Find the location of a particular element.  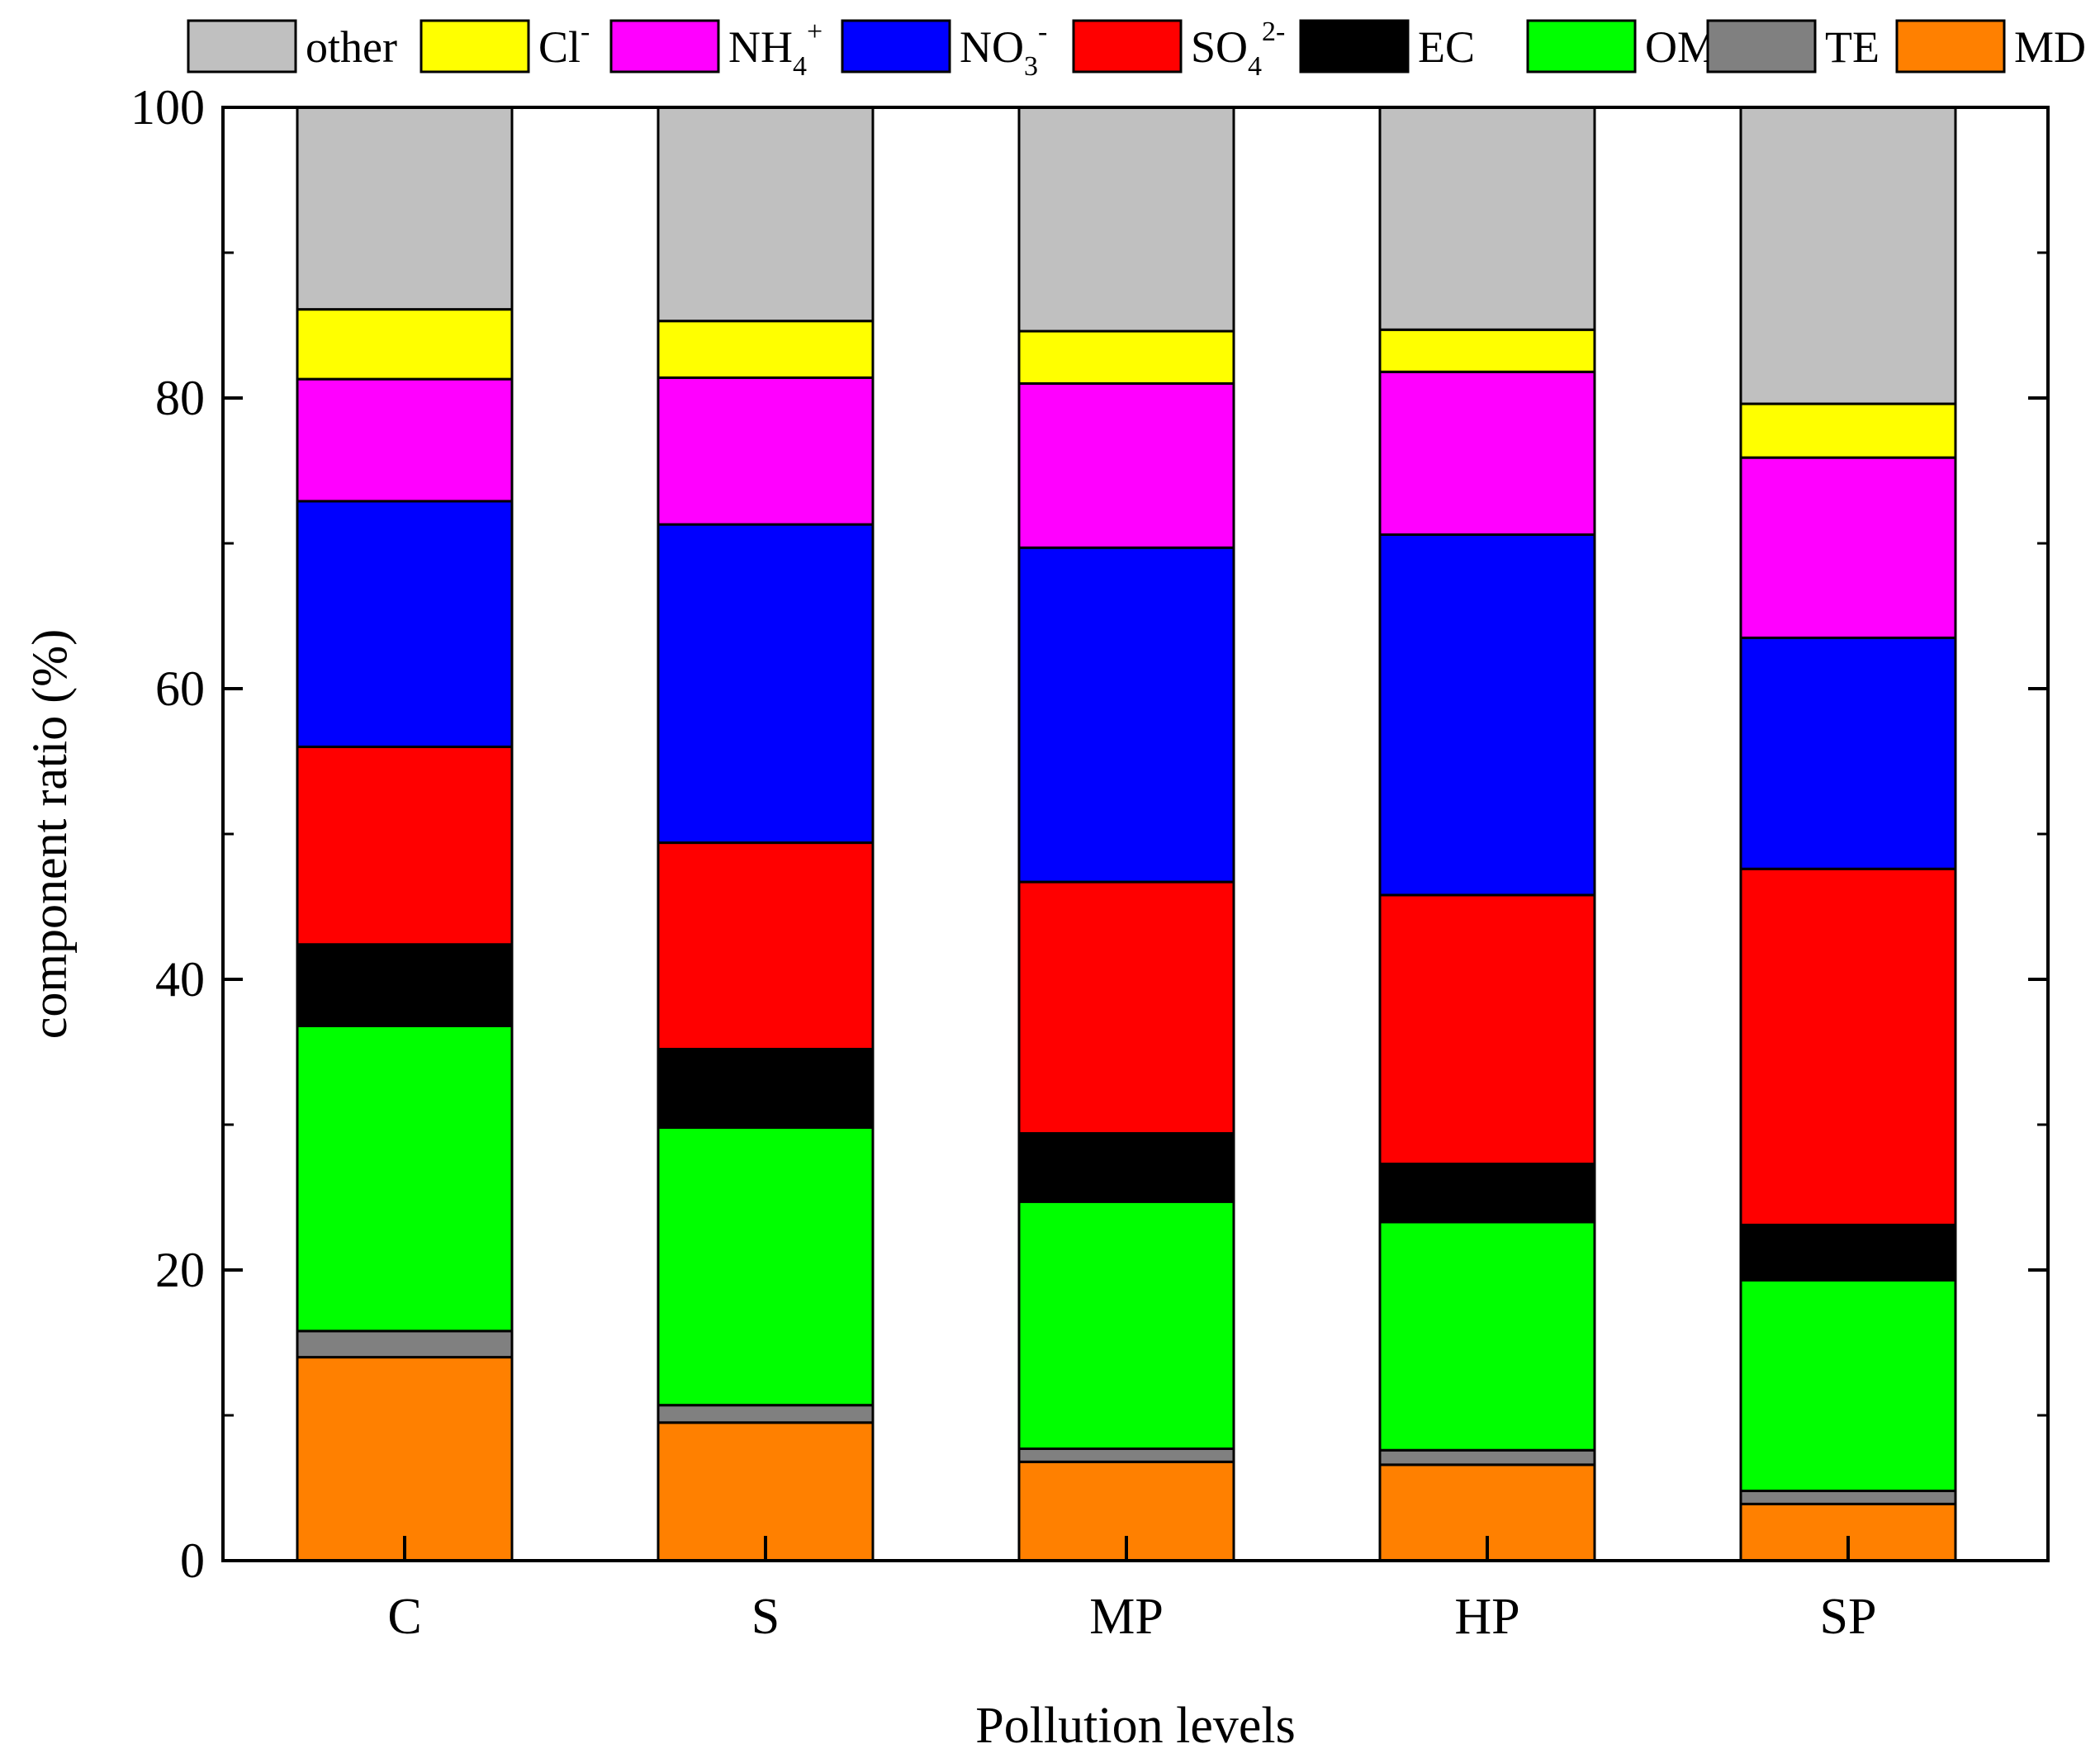

legend: other Cl- NH4+ NO3- SO42- EC OM TE MD is located at coordinates (1137, 50).